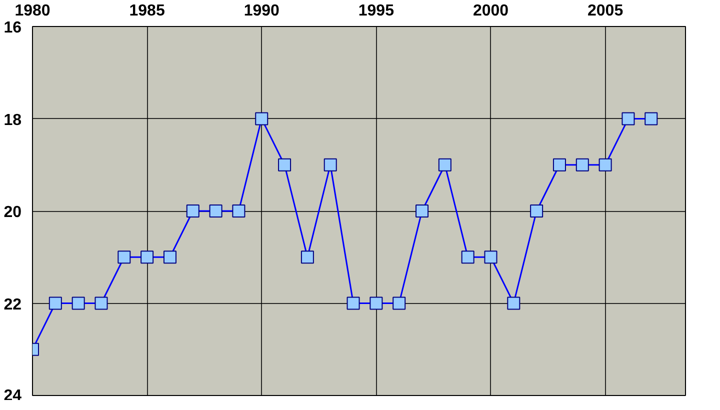  Describe the element at coordinates (262, 11) in the screenshot. I see `x-tick-label: 1990` at that location.